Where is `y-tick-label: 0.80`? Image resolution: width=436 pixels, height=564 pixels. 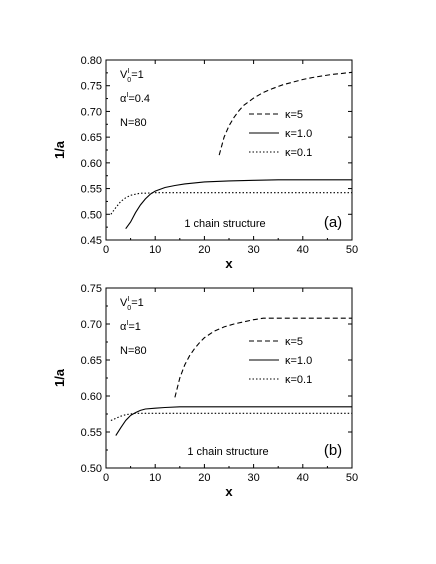
y-tick-label: 0.80 is located at coordinates (91, 61).